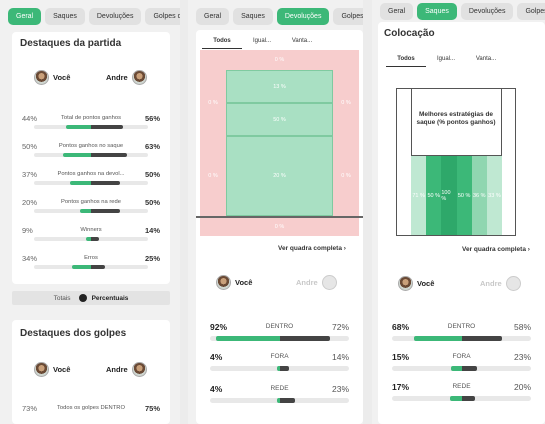  Describe the element at coordinates (82, 298) in the screenshot. I see `toggle-knob` at that location.